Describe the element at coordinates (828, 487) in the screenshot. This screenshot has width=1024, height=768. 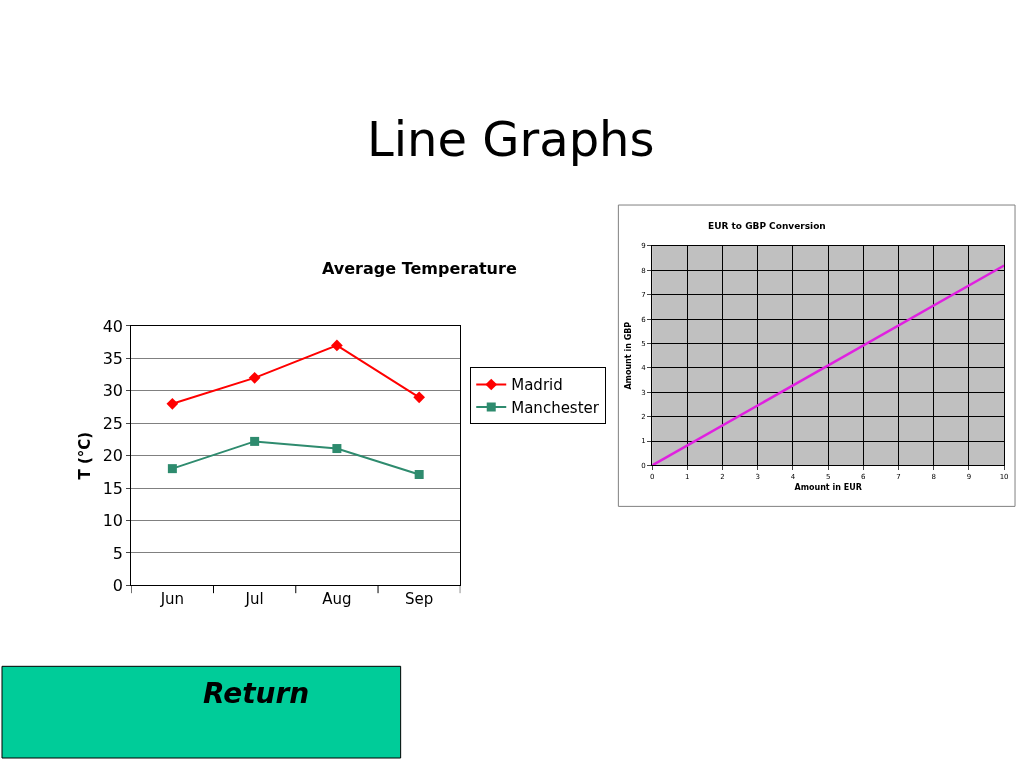
I see `x-axis-title: Amount in EUR` at that location.